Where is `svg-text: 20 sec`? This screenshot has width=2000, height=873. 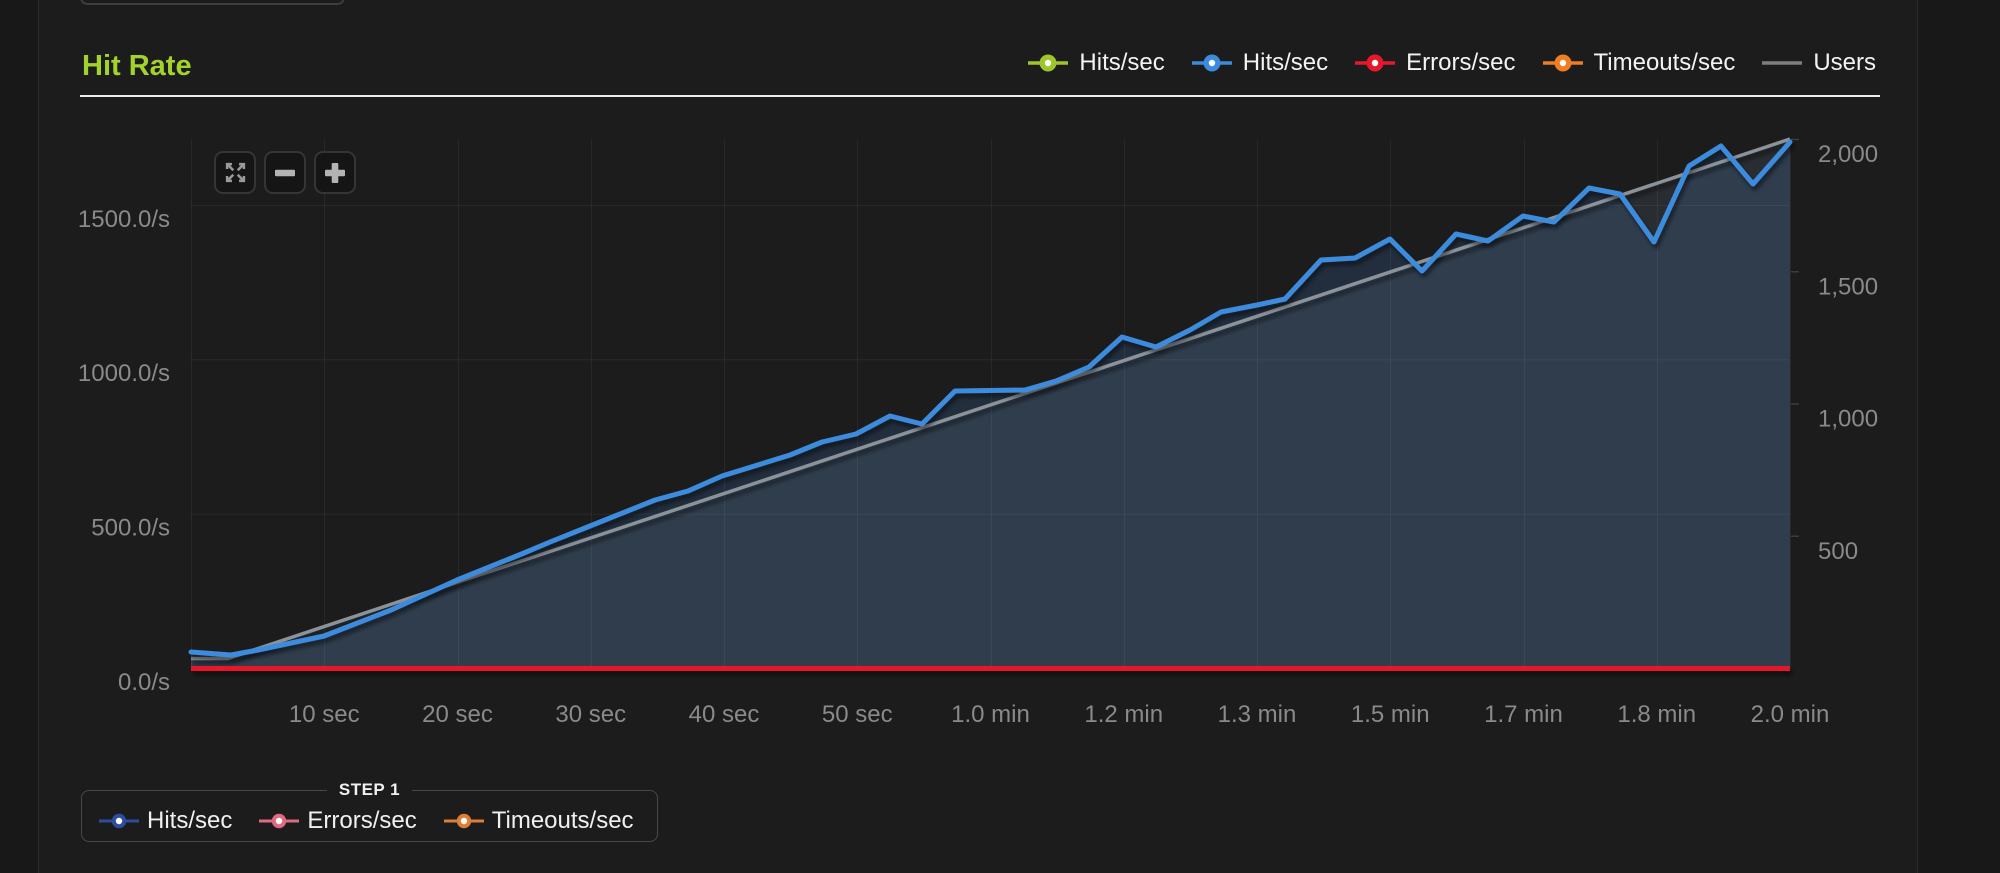
svg-text: 20 sec is located at coordinates (457, 714).